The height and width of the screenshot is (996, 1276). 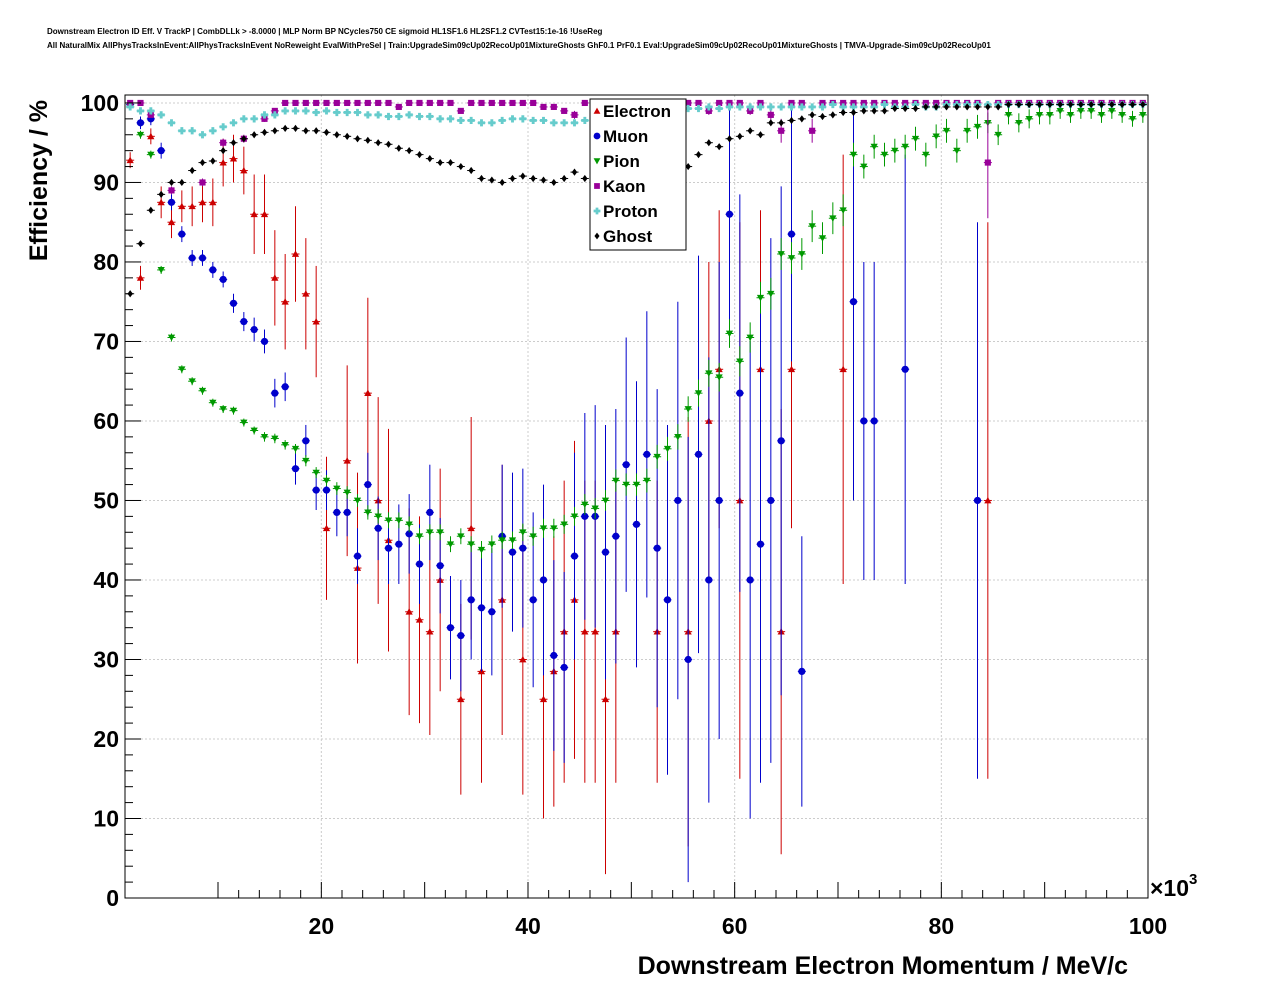 I want to click on legend-label-electron: Electron, so click(x=637, y=111).